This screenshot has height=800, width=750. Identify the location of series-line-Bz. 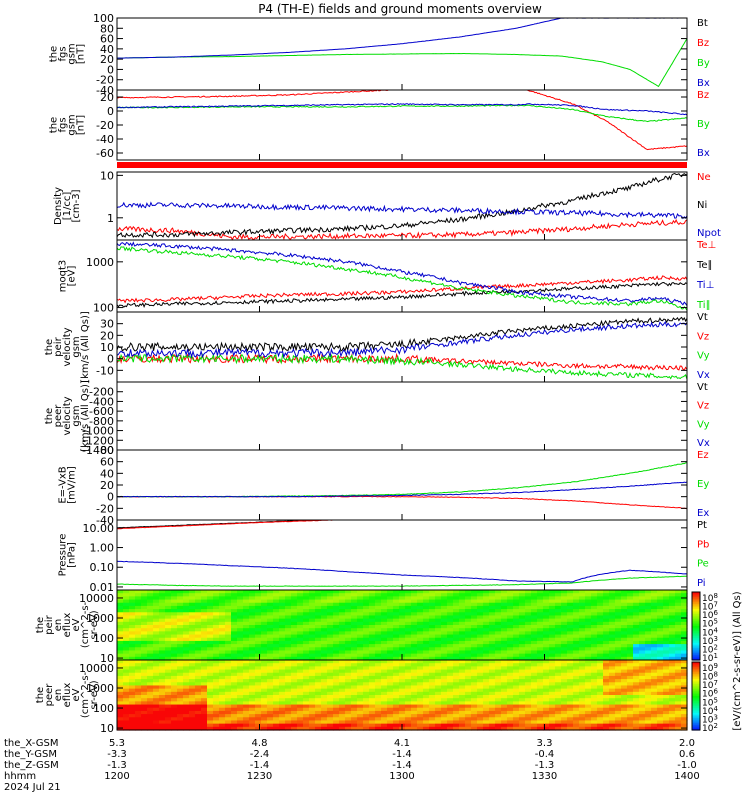
(402, 120).